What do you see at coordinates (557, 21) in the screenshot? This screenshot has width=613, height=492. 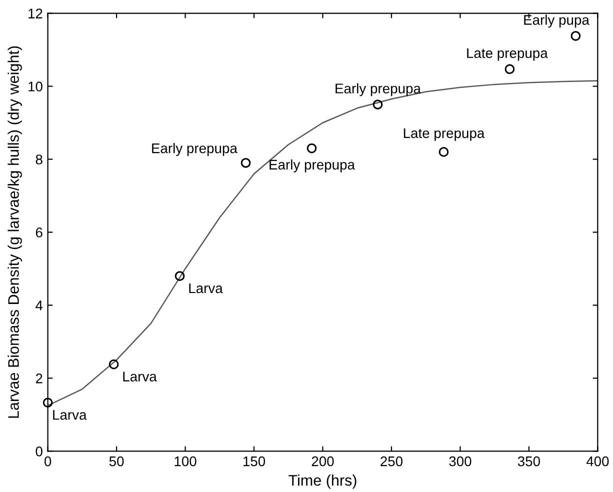 I see `annotation: Early pupa` at bounding box center [557, 21].